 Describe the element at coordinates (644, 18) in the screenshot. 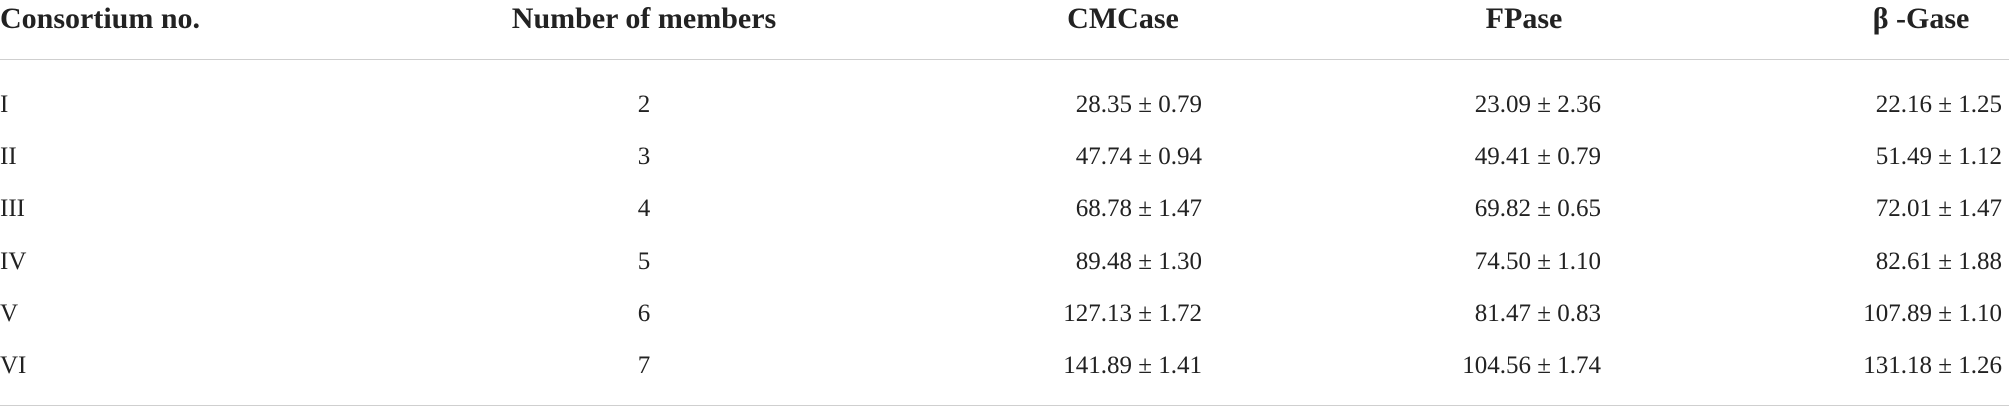

I see `column-header: Number of members` at that location.